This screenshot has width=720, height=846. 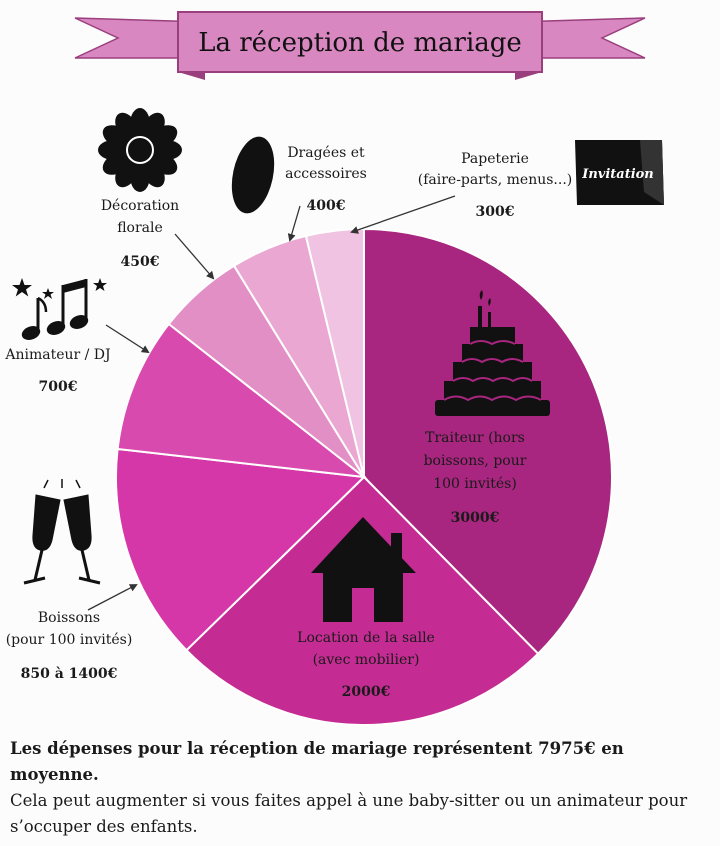 What do you see at coordinates (363, 569) in the screenshot?
I see `house-icon` at bounding box center [363, 569].